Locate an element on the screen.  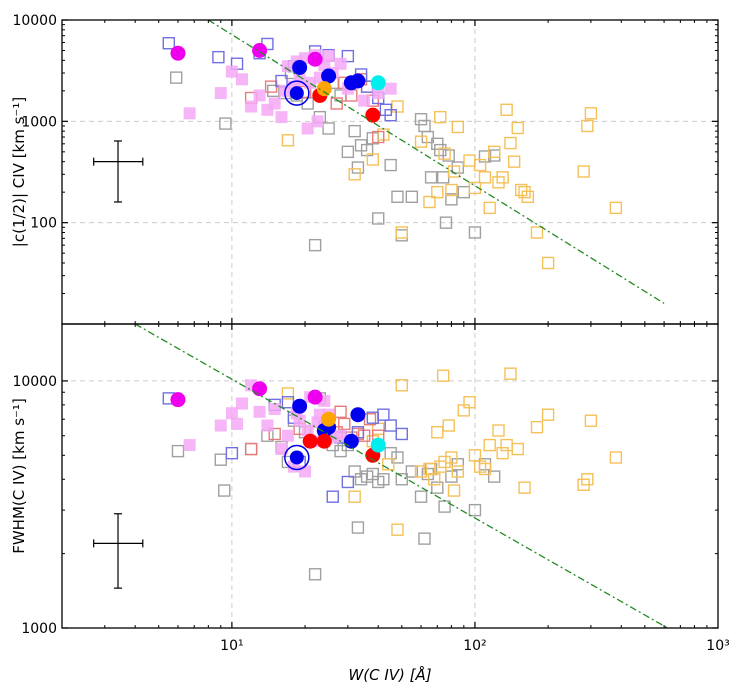
y-tick-label: 10000 is located at coordinates (34, 21).